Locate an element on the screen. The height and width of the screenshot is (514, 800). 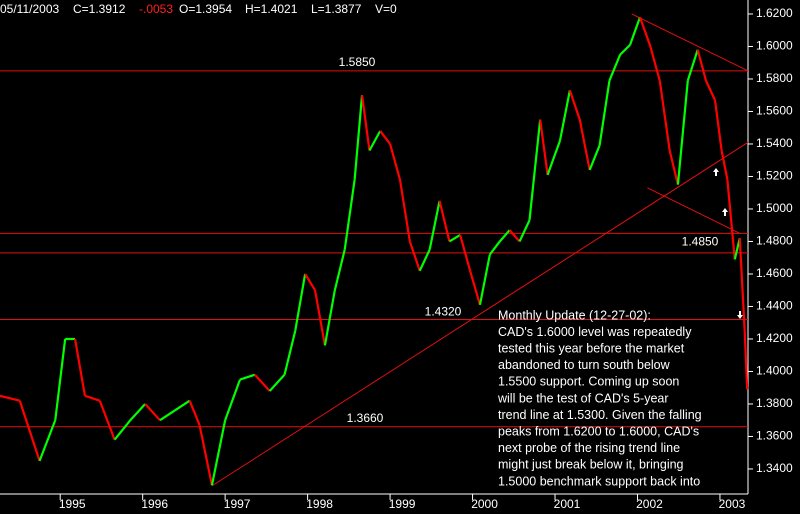
x-tick-label: 2001 is located at coordinates (567, 504).